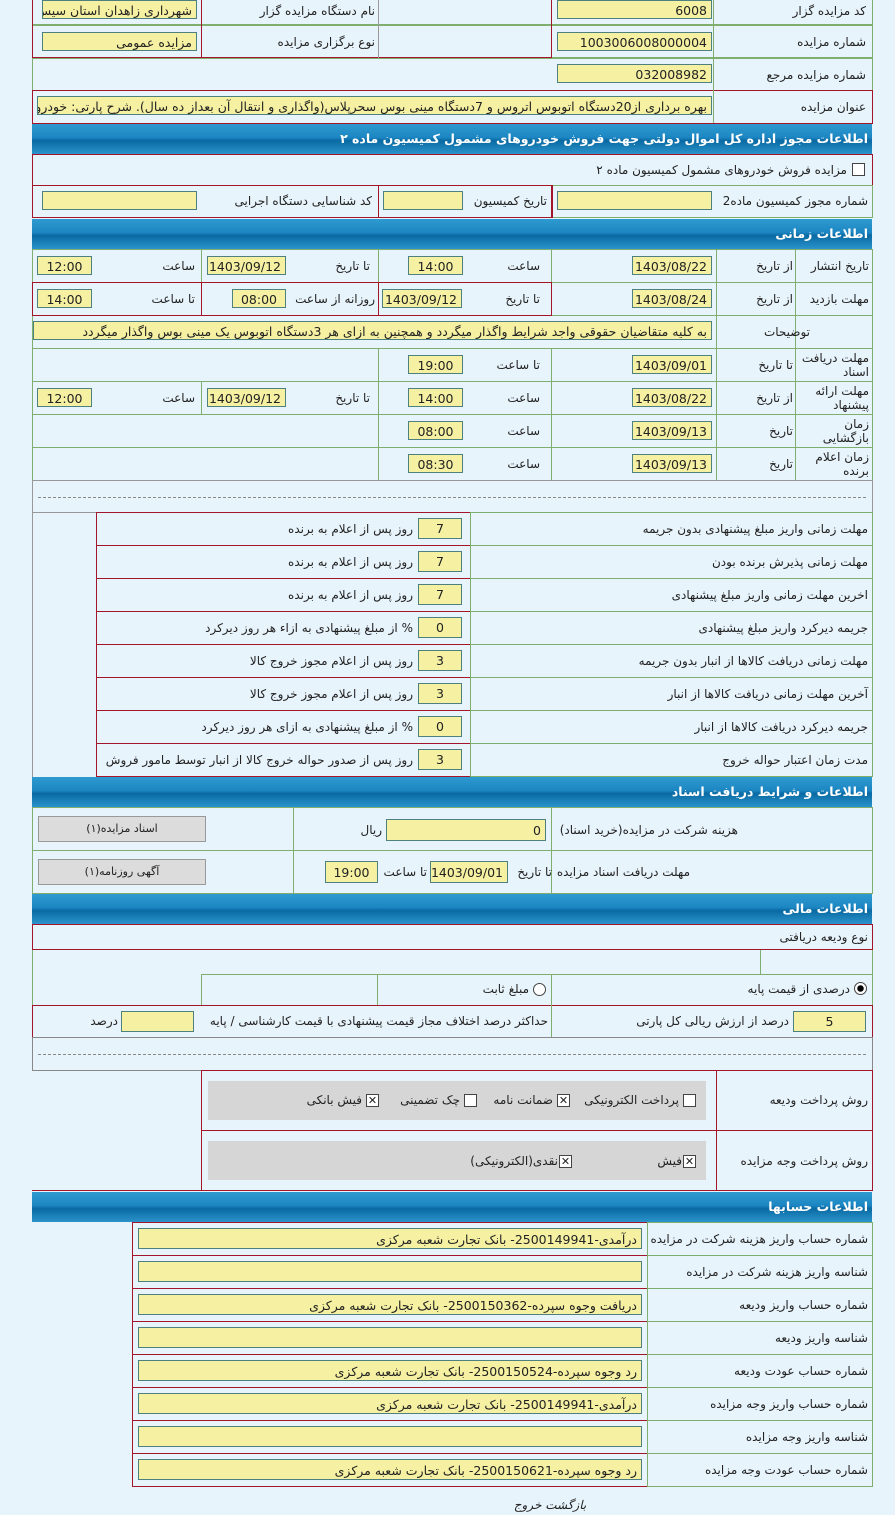  Describe the element at coordinates (119, 41) in the screenshot. I see `type-field: مزایده عمومی` at that location.